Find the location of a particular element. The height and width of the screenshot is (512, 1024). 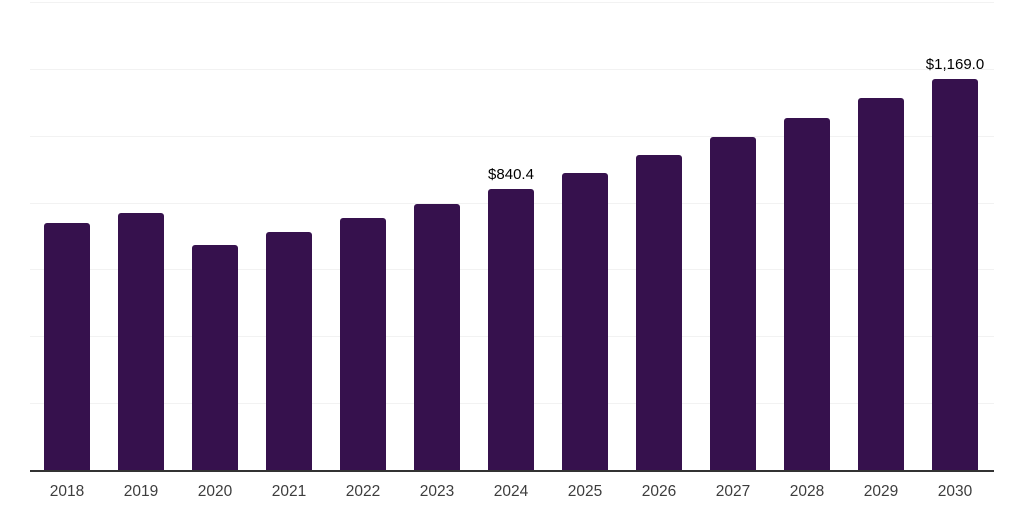

bar-2022 is located at coordinates (363, 344).